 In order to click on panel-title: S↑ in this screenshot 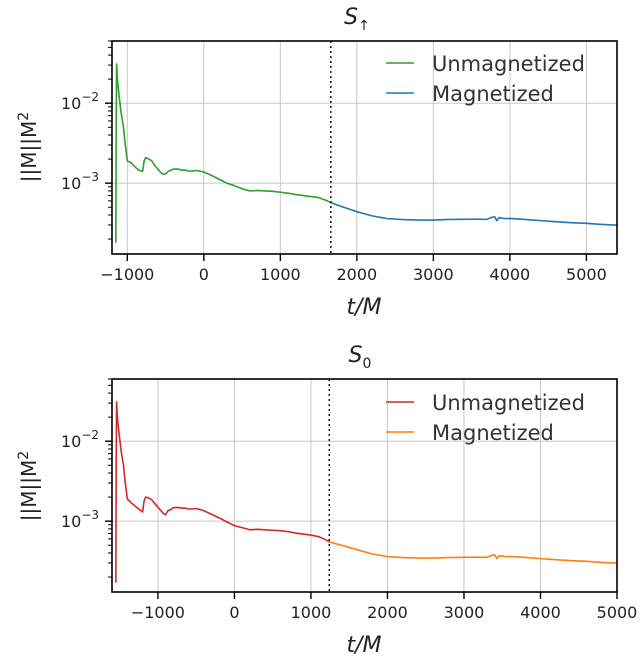, I will do `click(357, 19)`.